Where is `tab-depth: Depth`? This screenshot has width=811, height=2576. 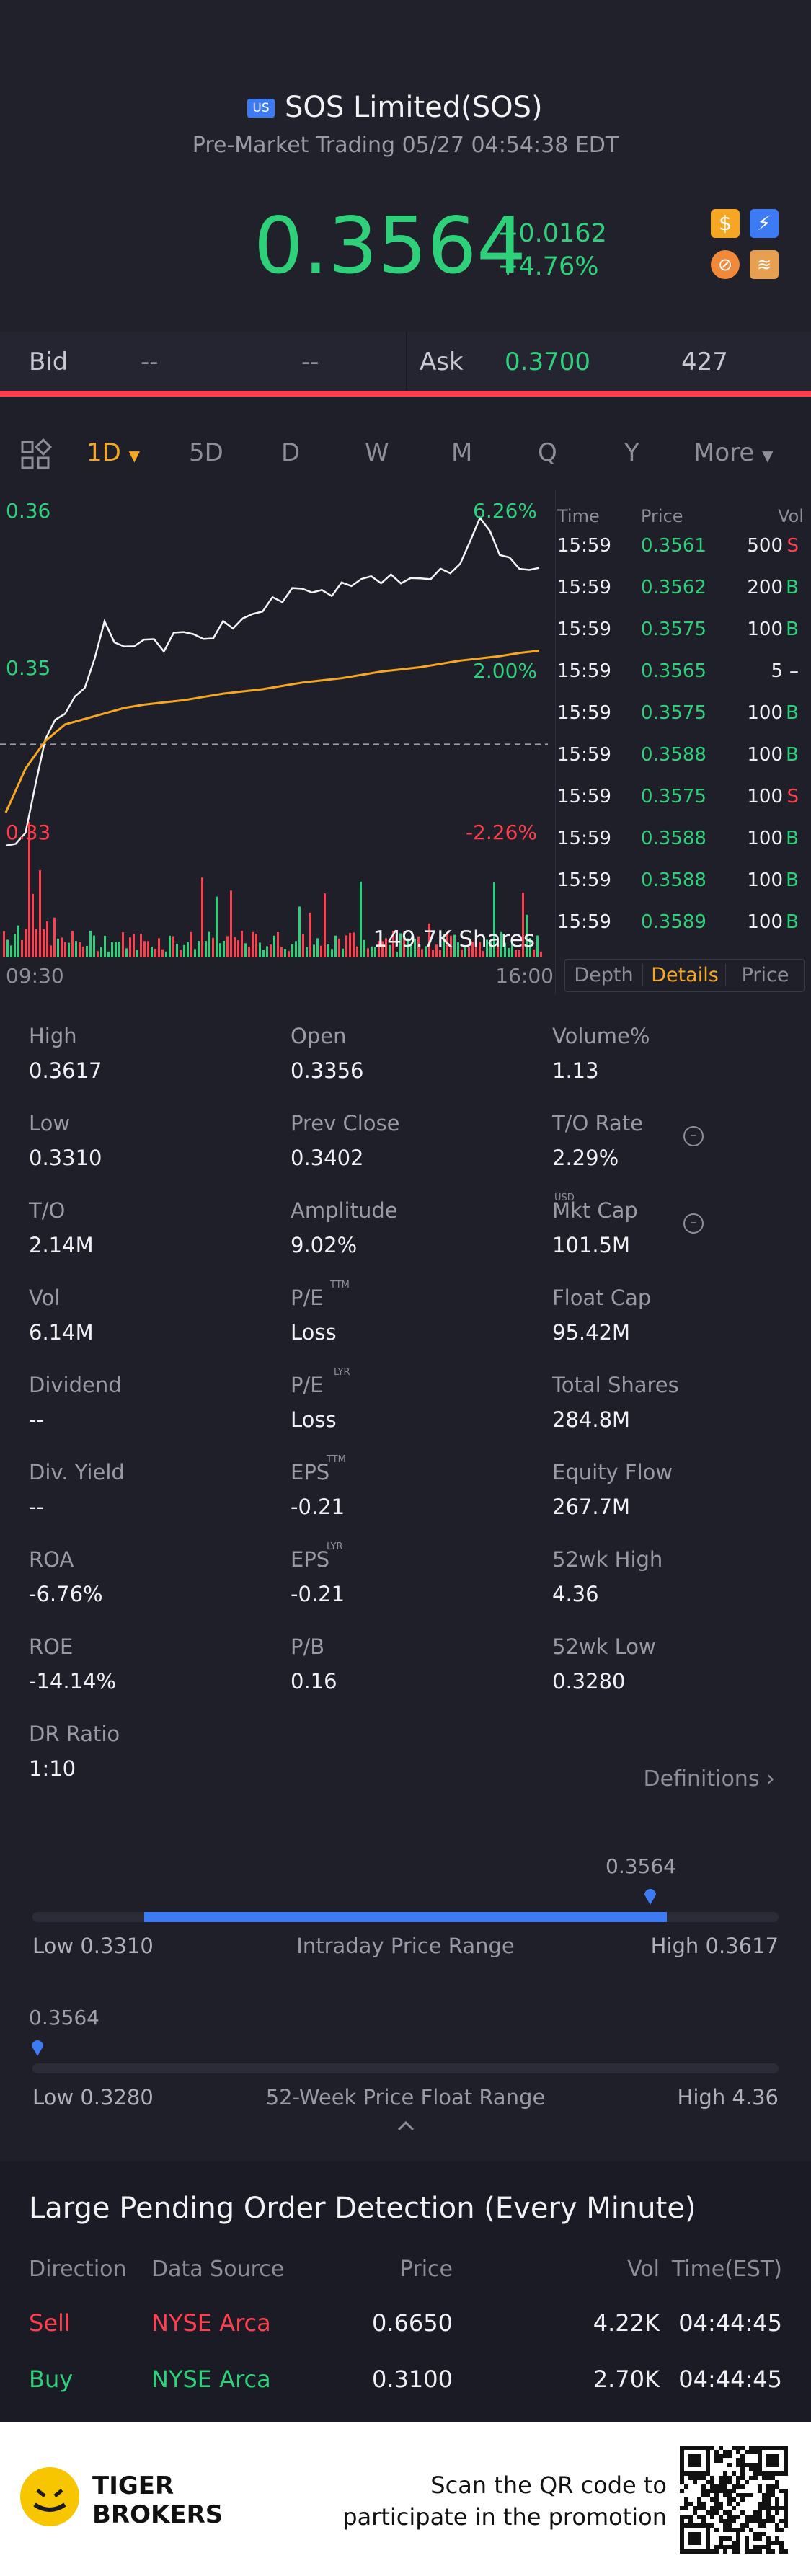 tab-depth: Depth is located at coordinates (604, 975).